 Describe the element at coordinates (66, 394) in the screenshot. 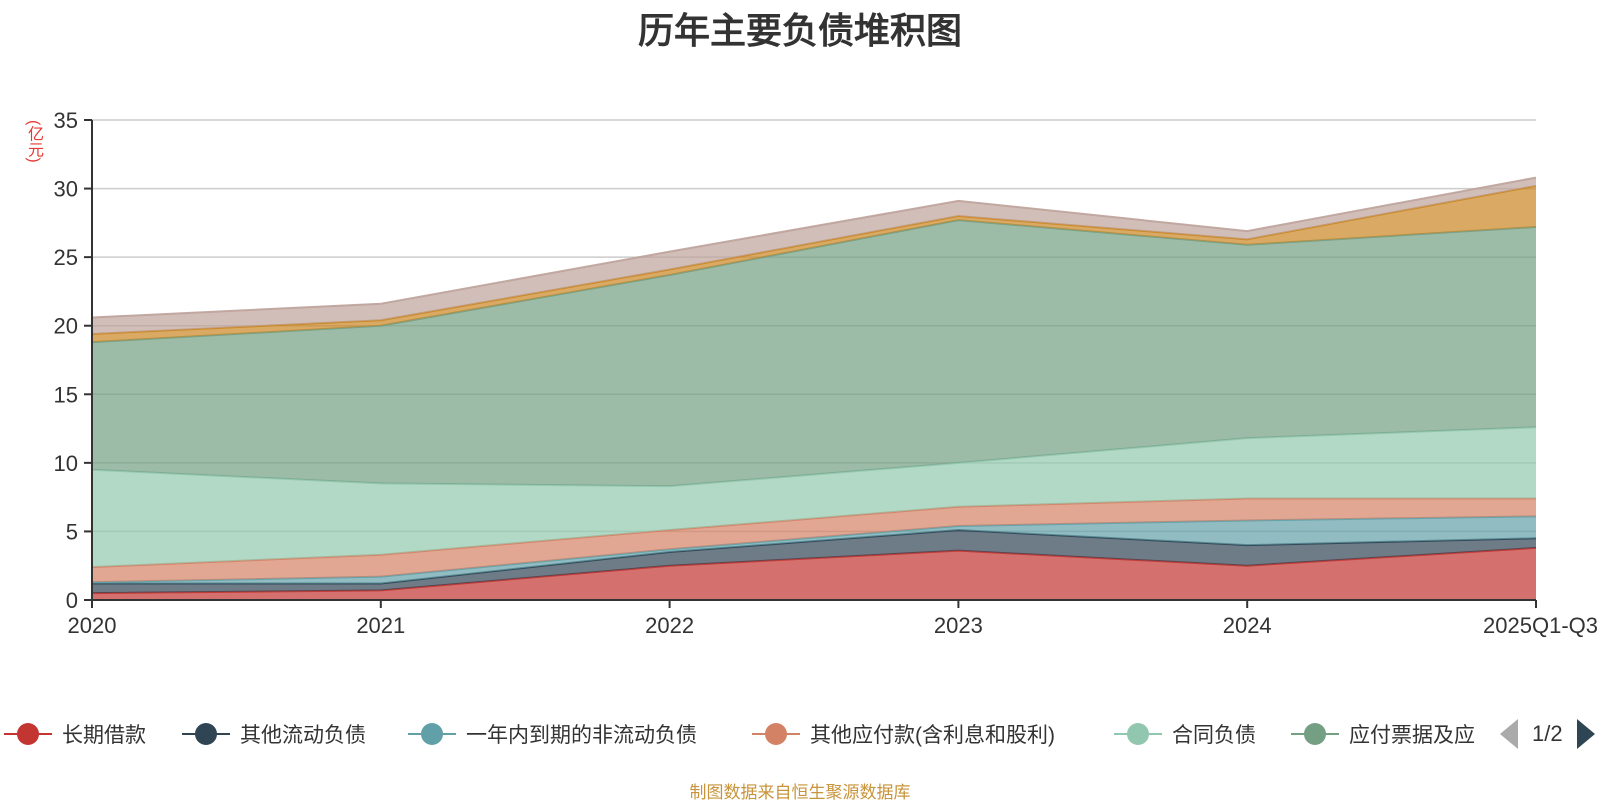

I see `y-tick-label: 15` at that location.